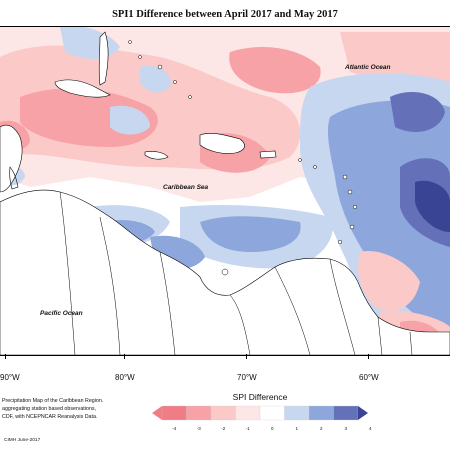  Describe the element at coordinates (363, 413) in the screenshot. I see `legend-arrow-right` at that location.